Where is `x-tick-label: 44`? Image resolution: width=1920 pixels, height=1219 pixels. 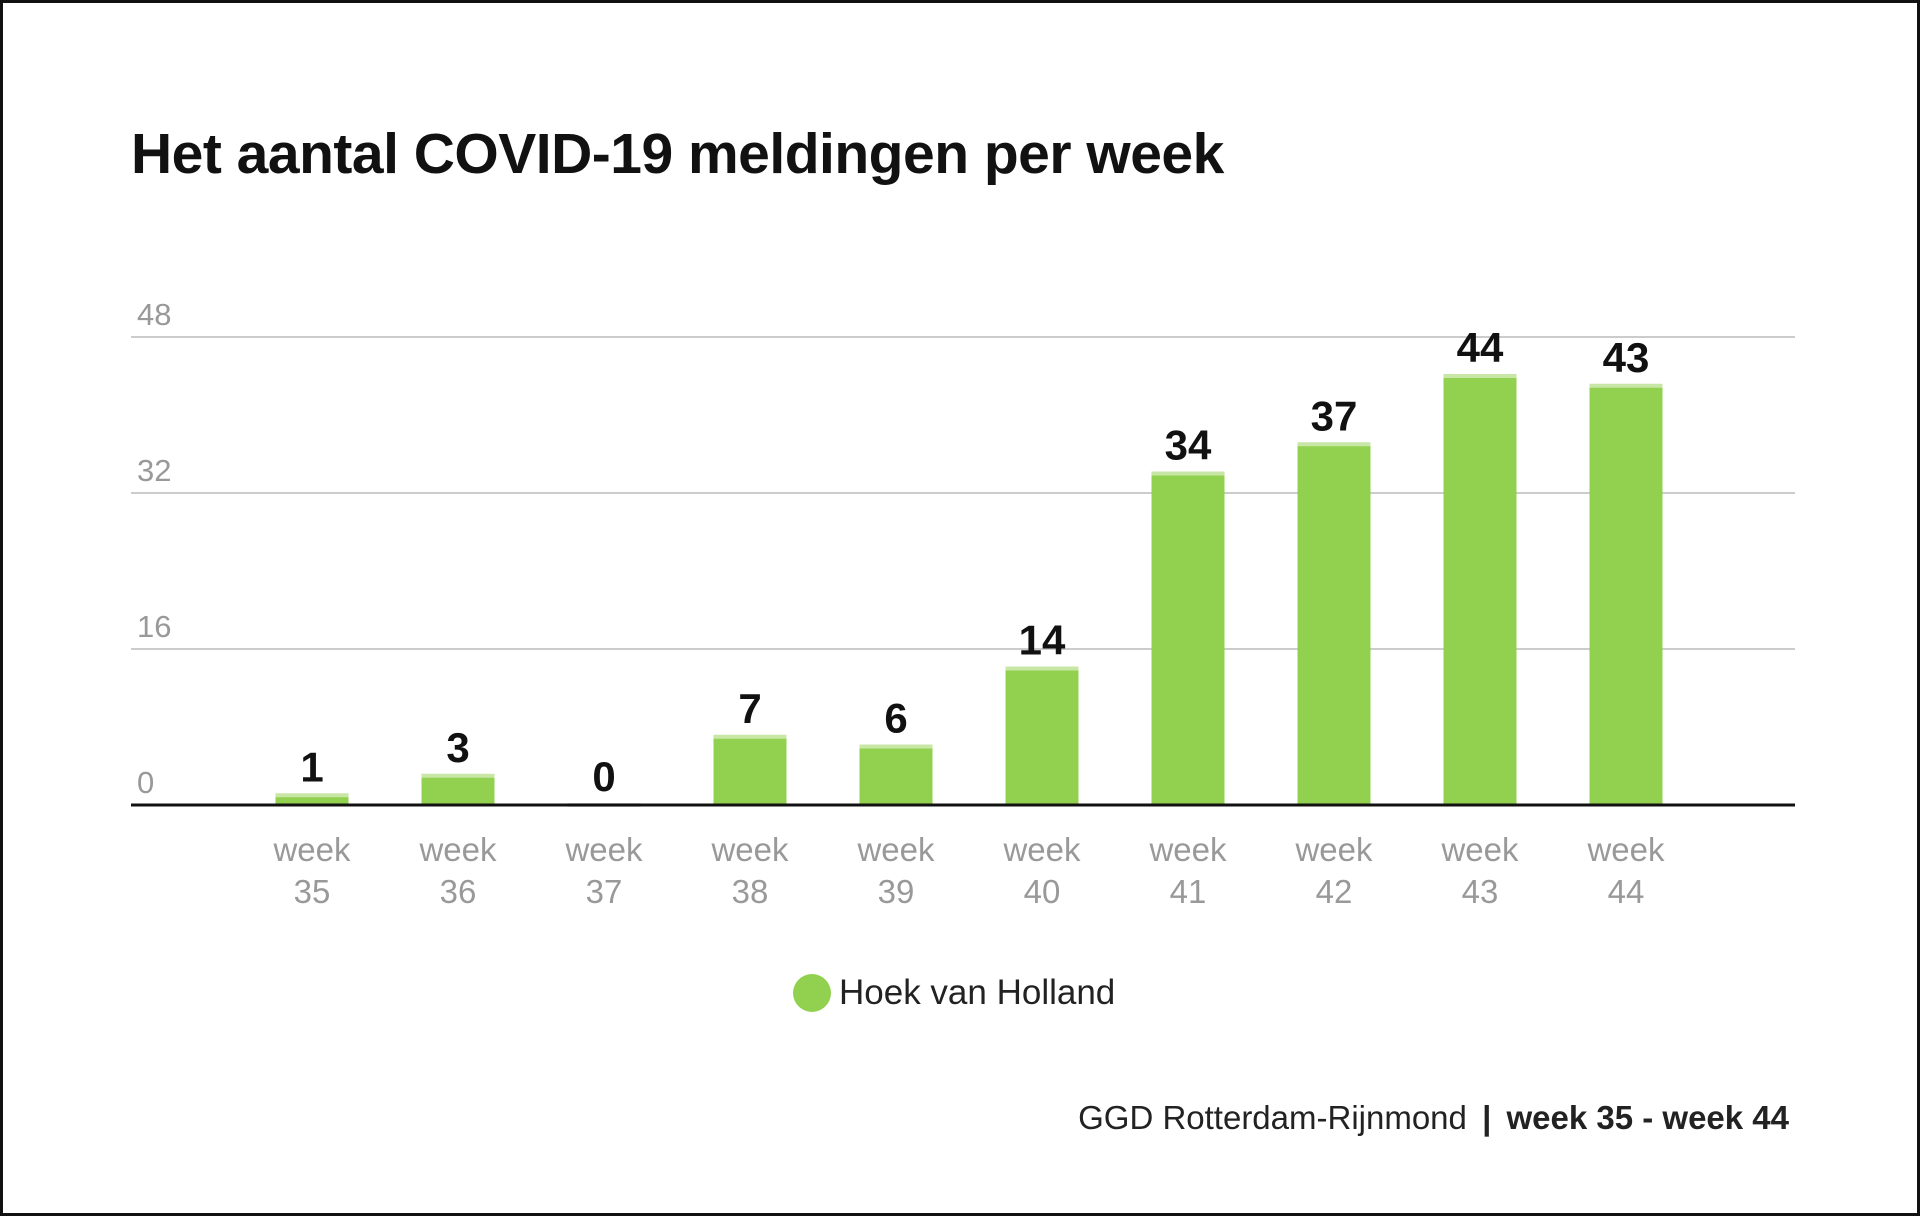
x-tick-label: 44 is located at coordinates (1626, 891).